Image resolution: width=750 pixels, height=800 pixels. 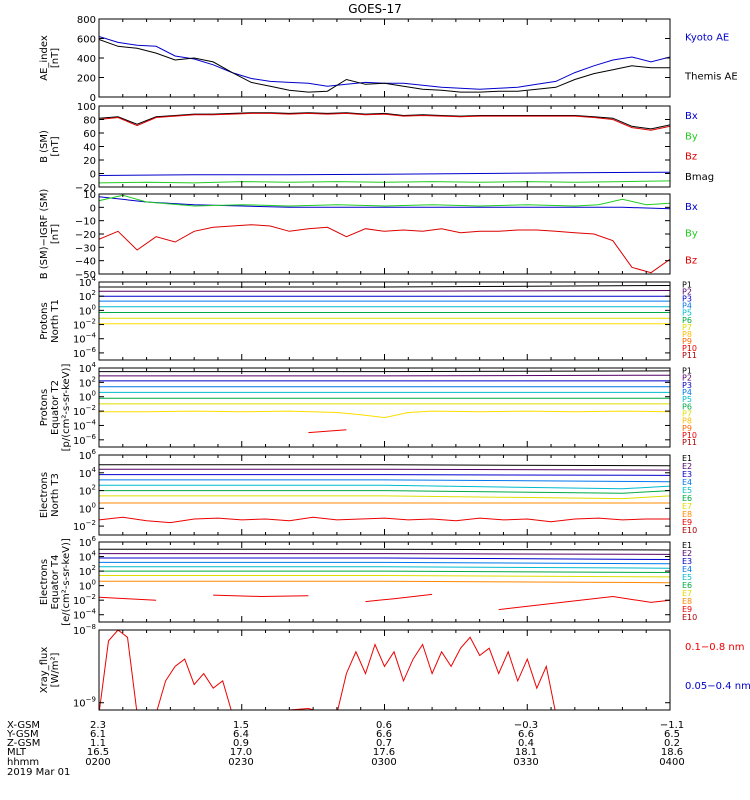 I want to click on y-tick-label: −40, so click(x=85, y=262).